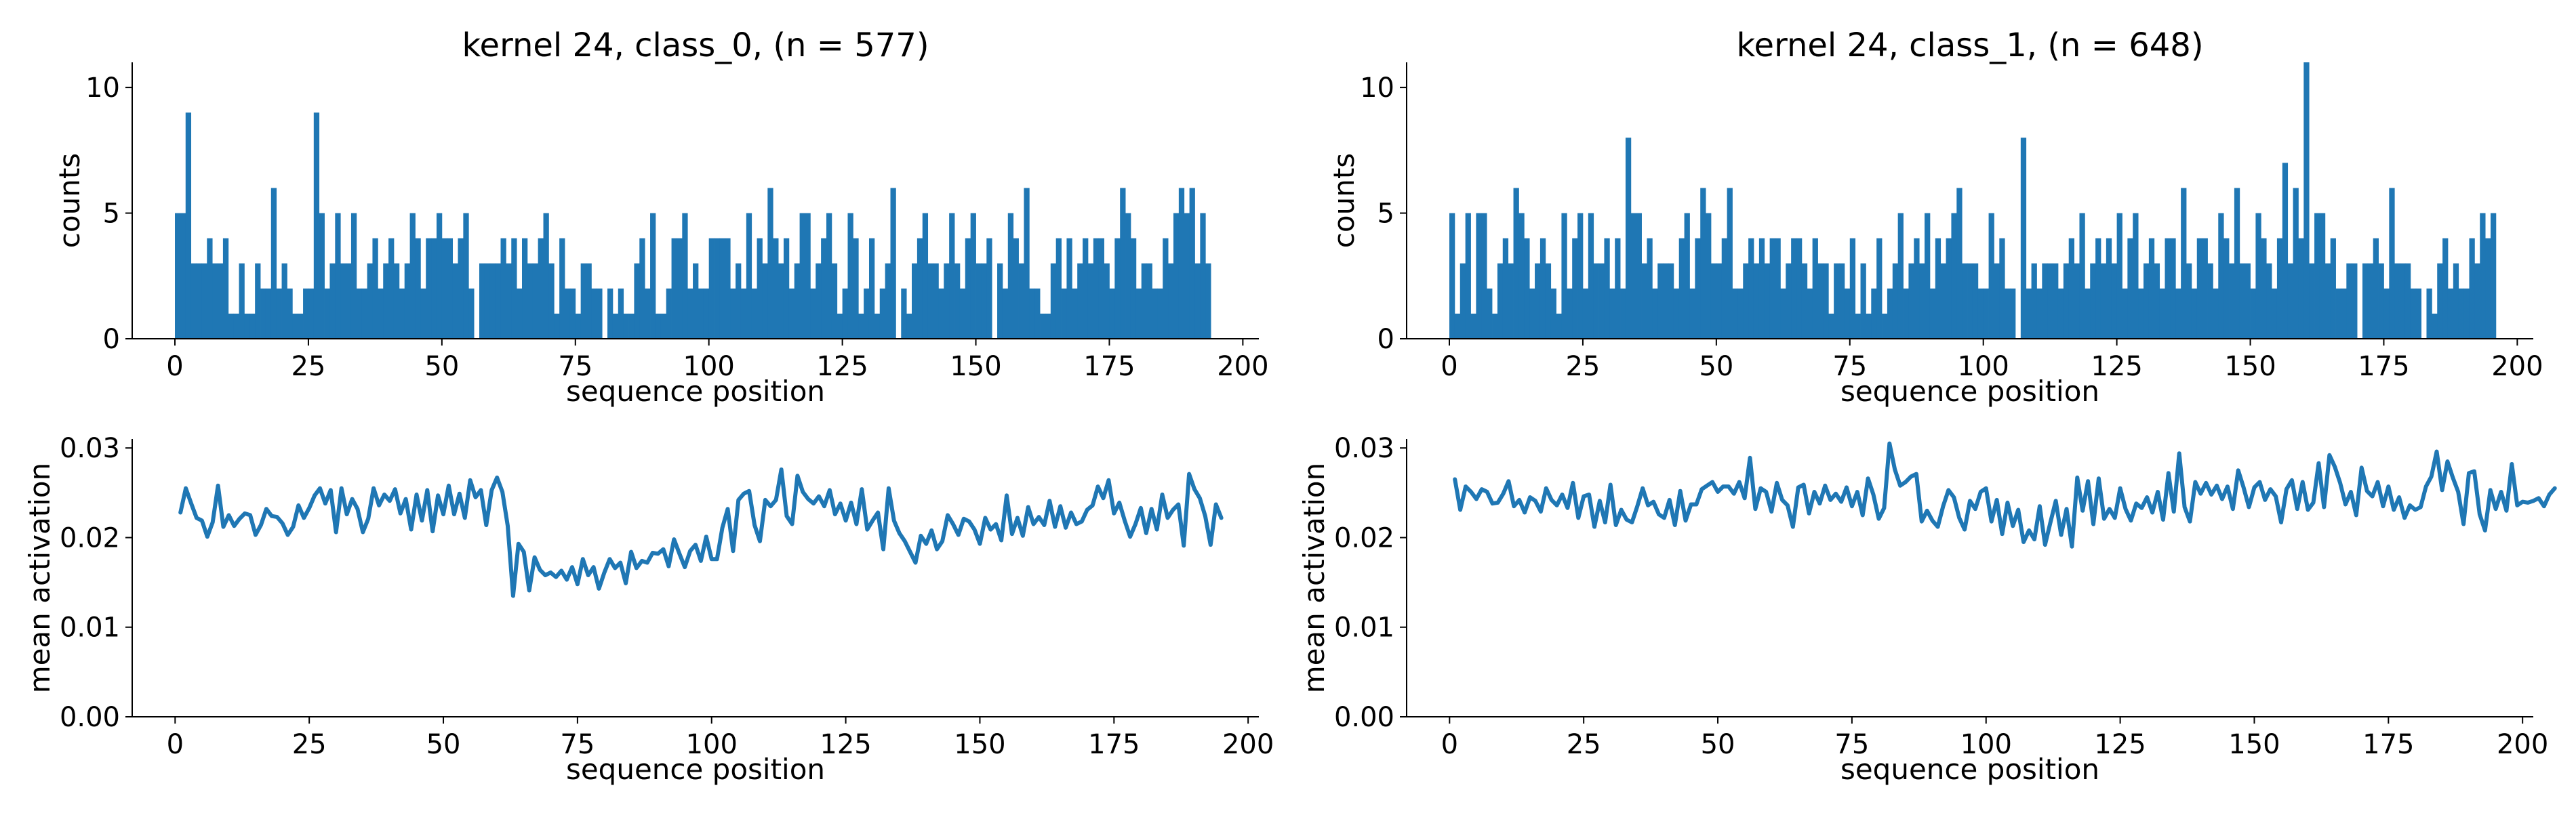 This screenshot has width=2576, height=813. What do you see at coordinates (1973, 200) in the screenshot?
I see `bars-group` at bounding box center [1973, 200].